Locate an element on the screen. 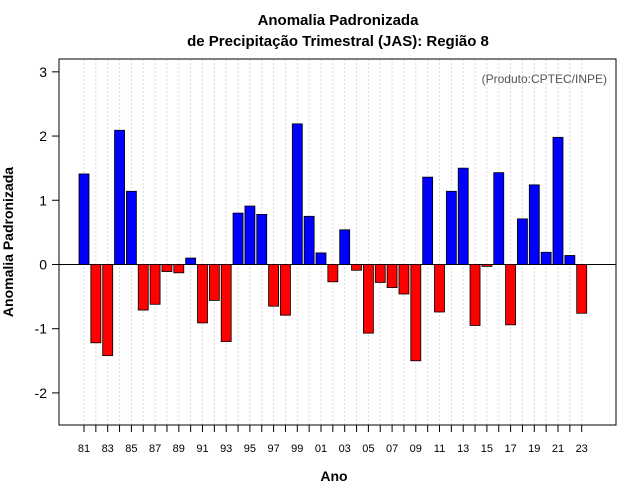 This screenshot has height=500, width=640. bar-1987 is located at coordinates (155, 284).